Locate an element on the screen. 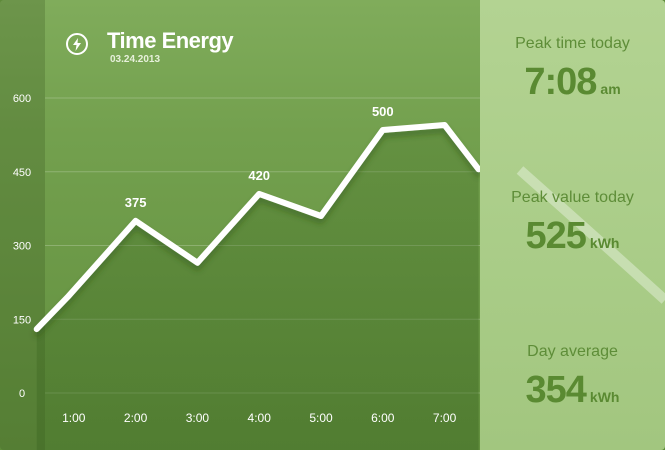 This screenshot has width=665, height=450. x-tick-label: 1:00 is located at coordinates (74, 418).